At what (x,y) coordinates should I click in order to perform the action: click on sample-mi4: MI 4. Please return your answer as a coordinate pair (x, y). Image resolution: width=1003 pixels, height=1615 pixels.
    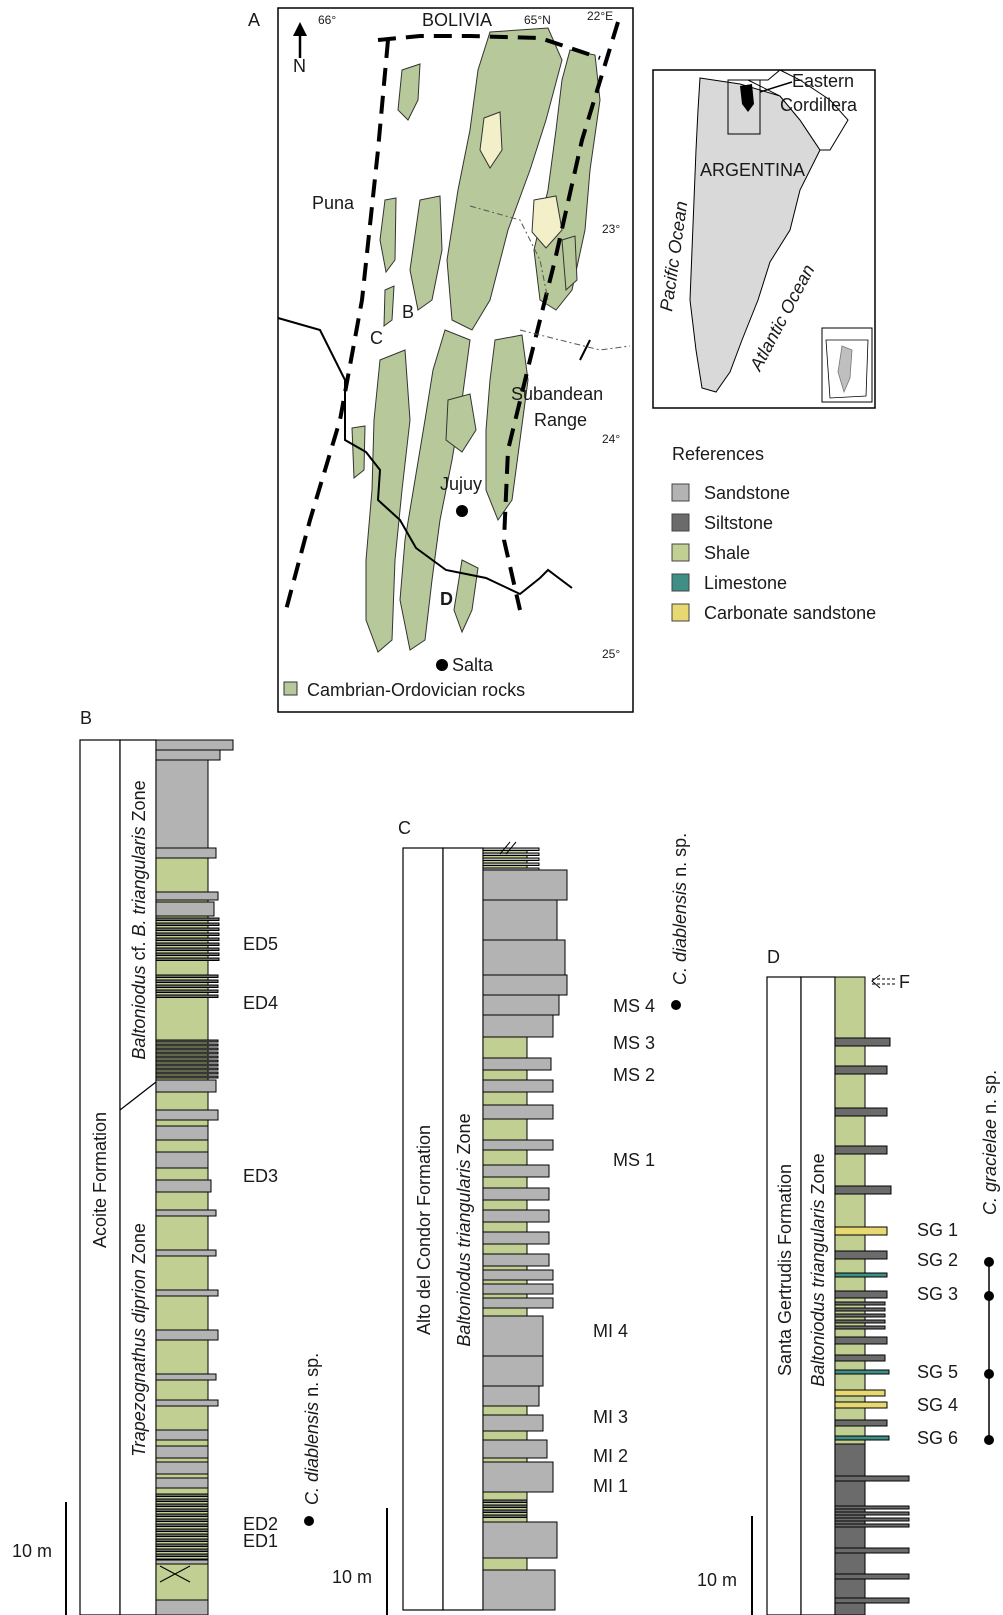
    Looking at the image, I should click on (610, 1331).